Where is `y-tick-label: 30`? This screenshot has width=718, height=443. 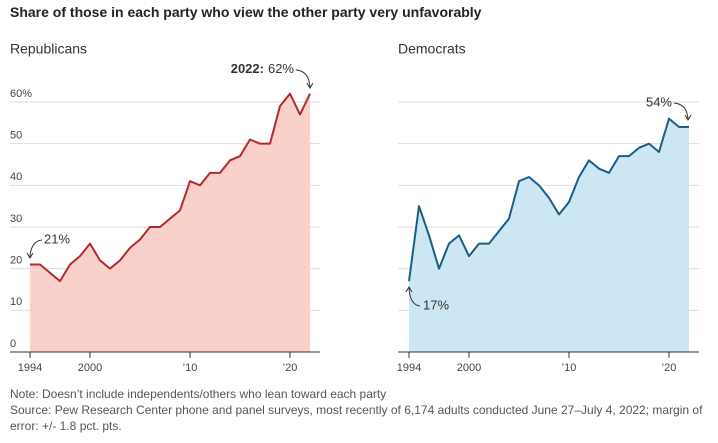
y-tick-label: 30 is located at coordinates (16, 219).